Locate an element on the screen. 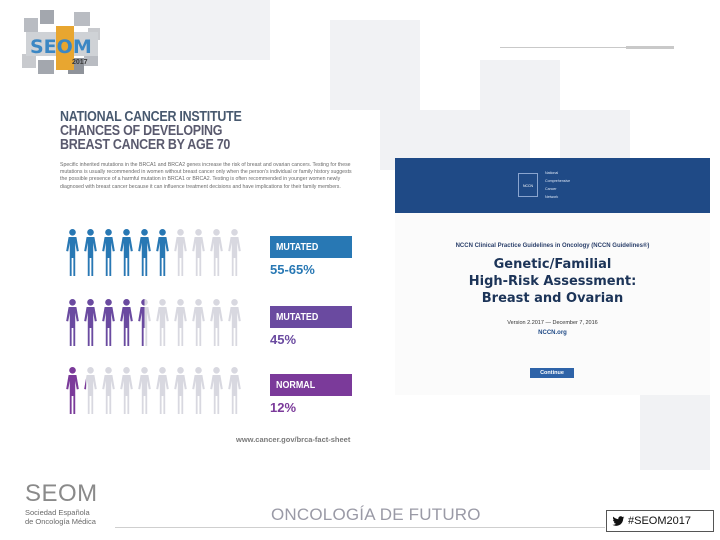 This screenshot has height=540, width=720. nci-title-line-1: NATIONAL CANCER INSTITUTE is located at coordinates (151, 117).